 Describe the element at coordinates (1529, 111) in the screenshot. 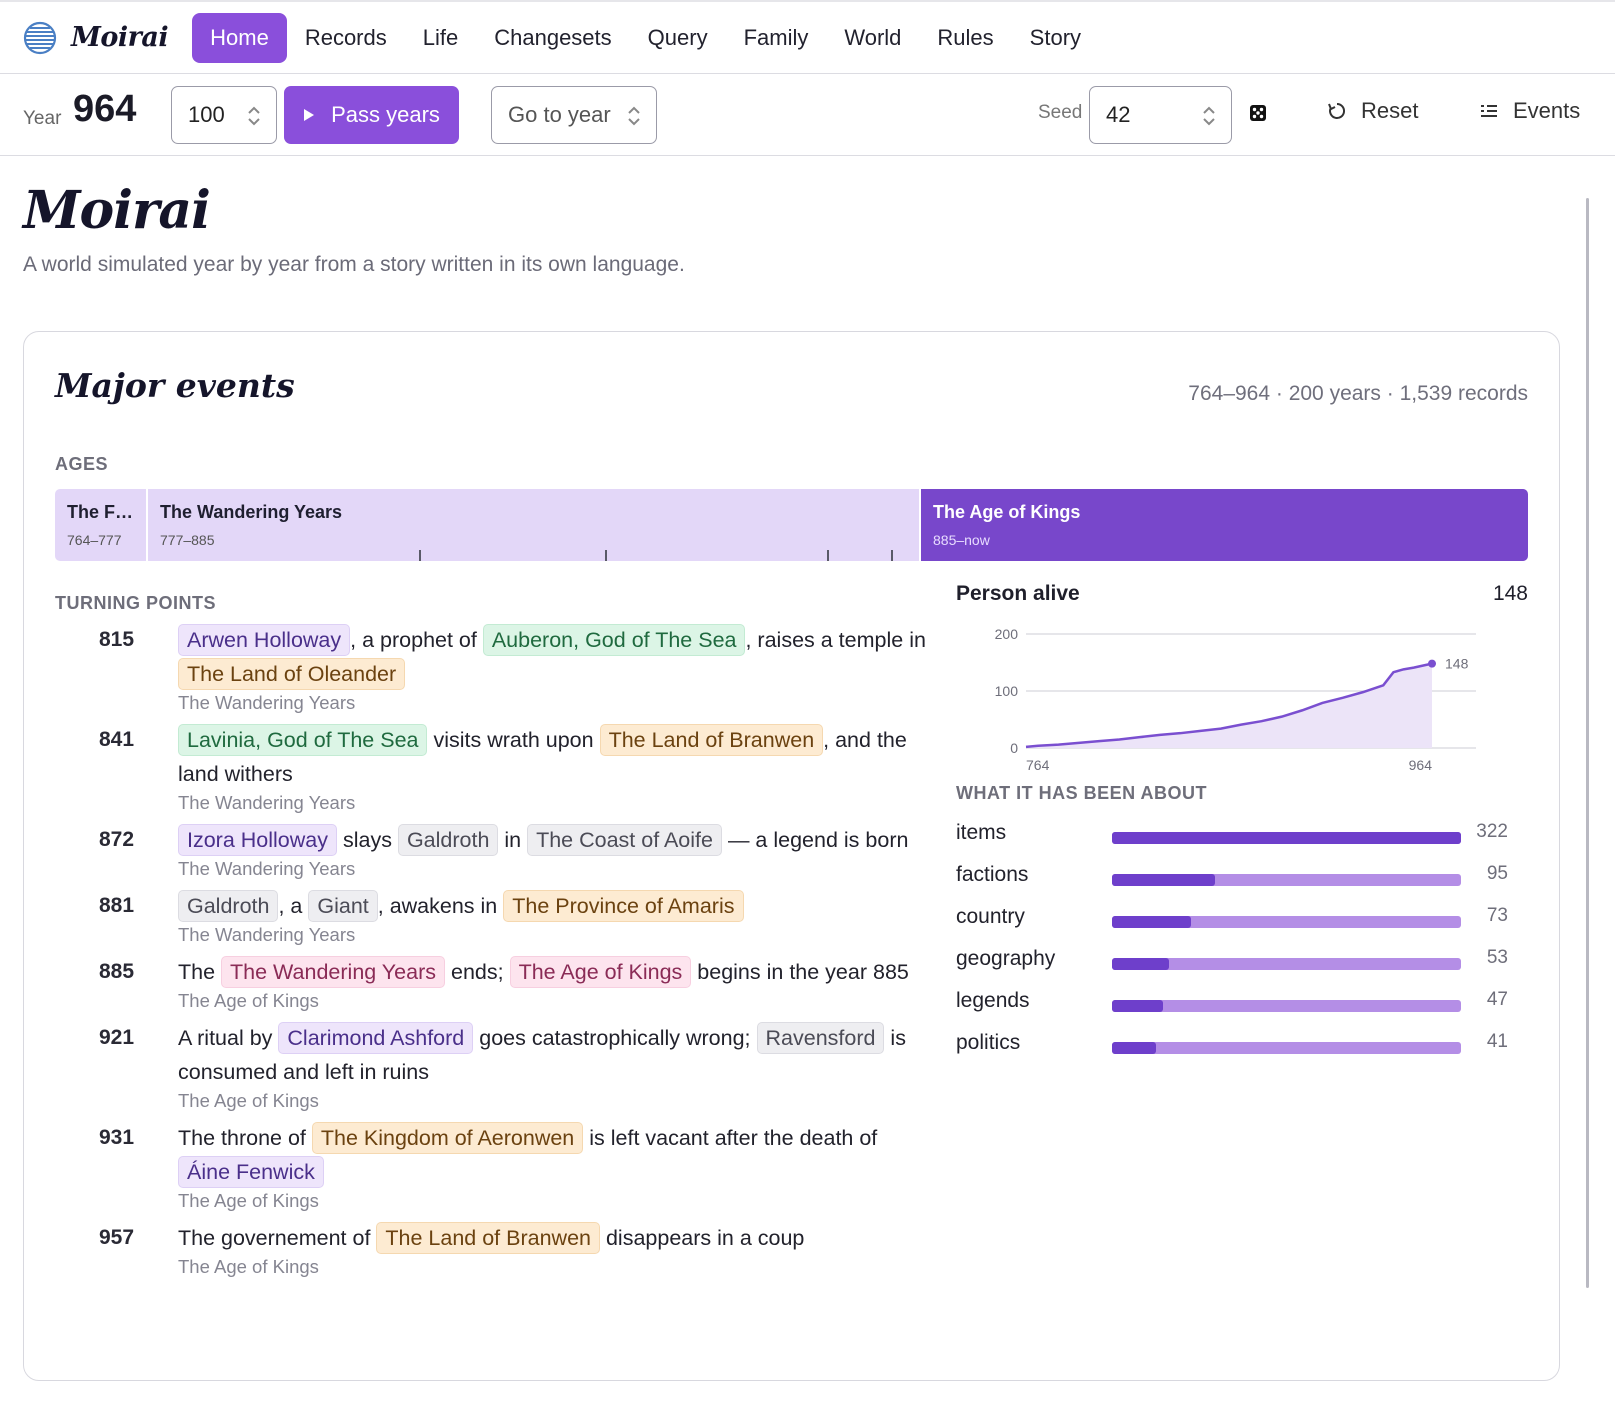

I see `events-button: Events` at that location.